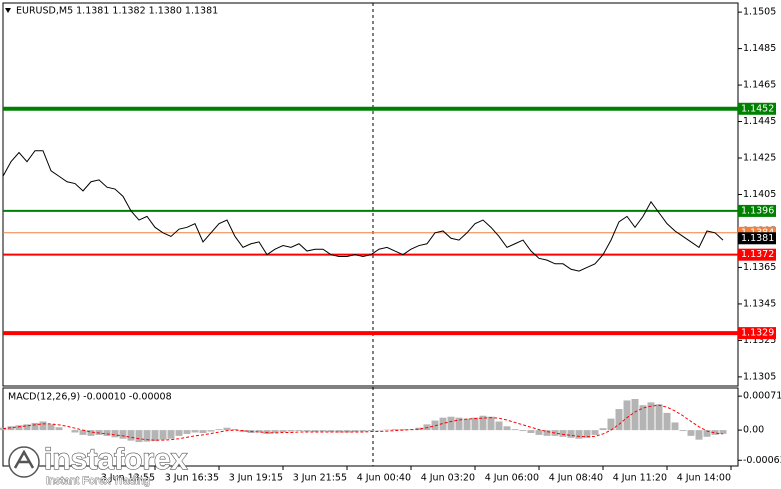 This screenshot has width=781, height=489. I want to click on x-tick-label: 4 Jun 03:20, so click(448, 478).